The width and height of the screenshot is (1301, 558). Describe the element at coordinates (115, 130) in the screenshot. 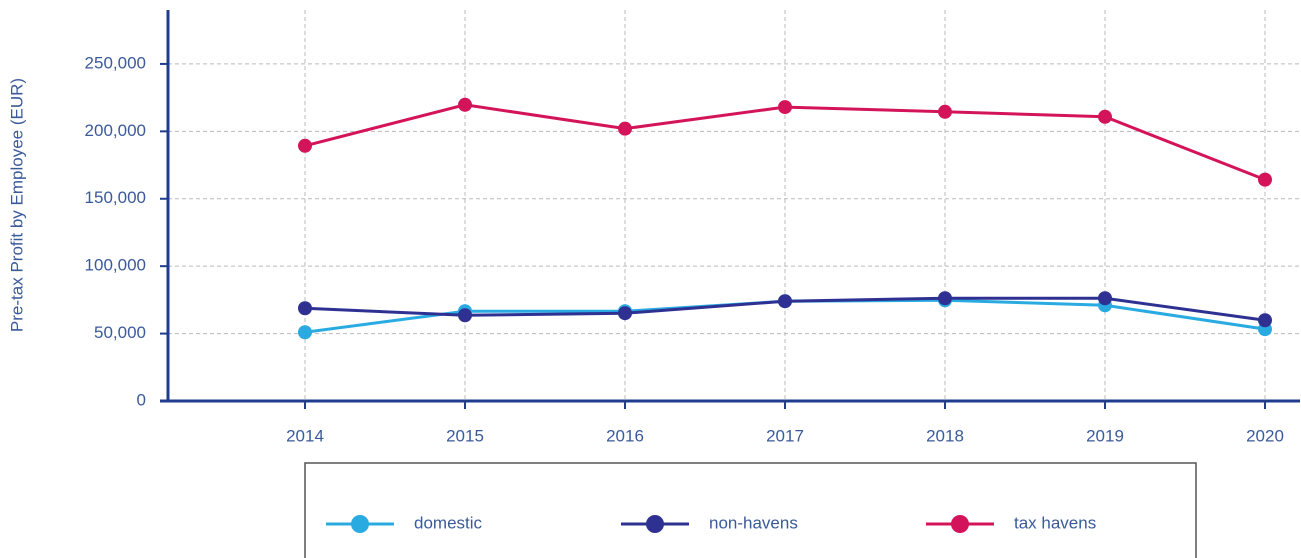

I see `y-tick-label: 200,000` at that location.